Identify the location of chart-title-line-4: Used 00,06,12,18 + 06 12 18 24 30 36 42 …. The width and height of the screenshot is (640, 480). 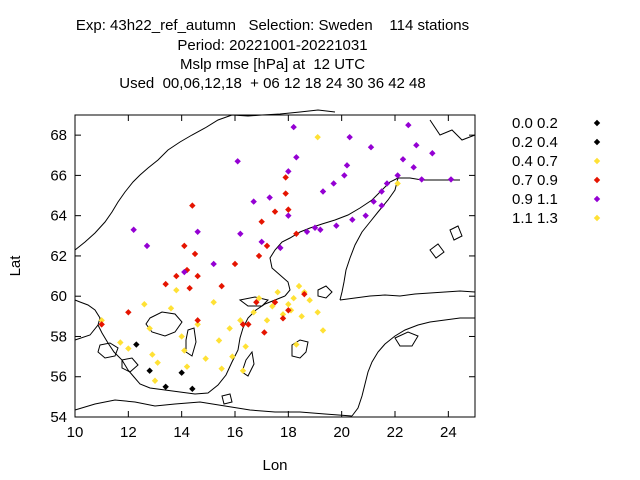
(272, 83).